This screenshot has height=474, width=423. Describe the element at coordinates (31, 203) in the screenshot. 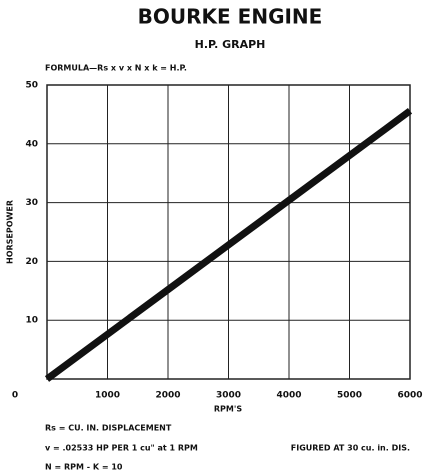

I see `y-tick-label: 30` at that location.